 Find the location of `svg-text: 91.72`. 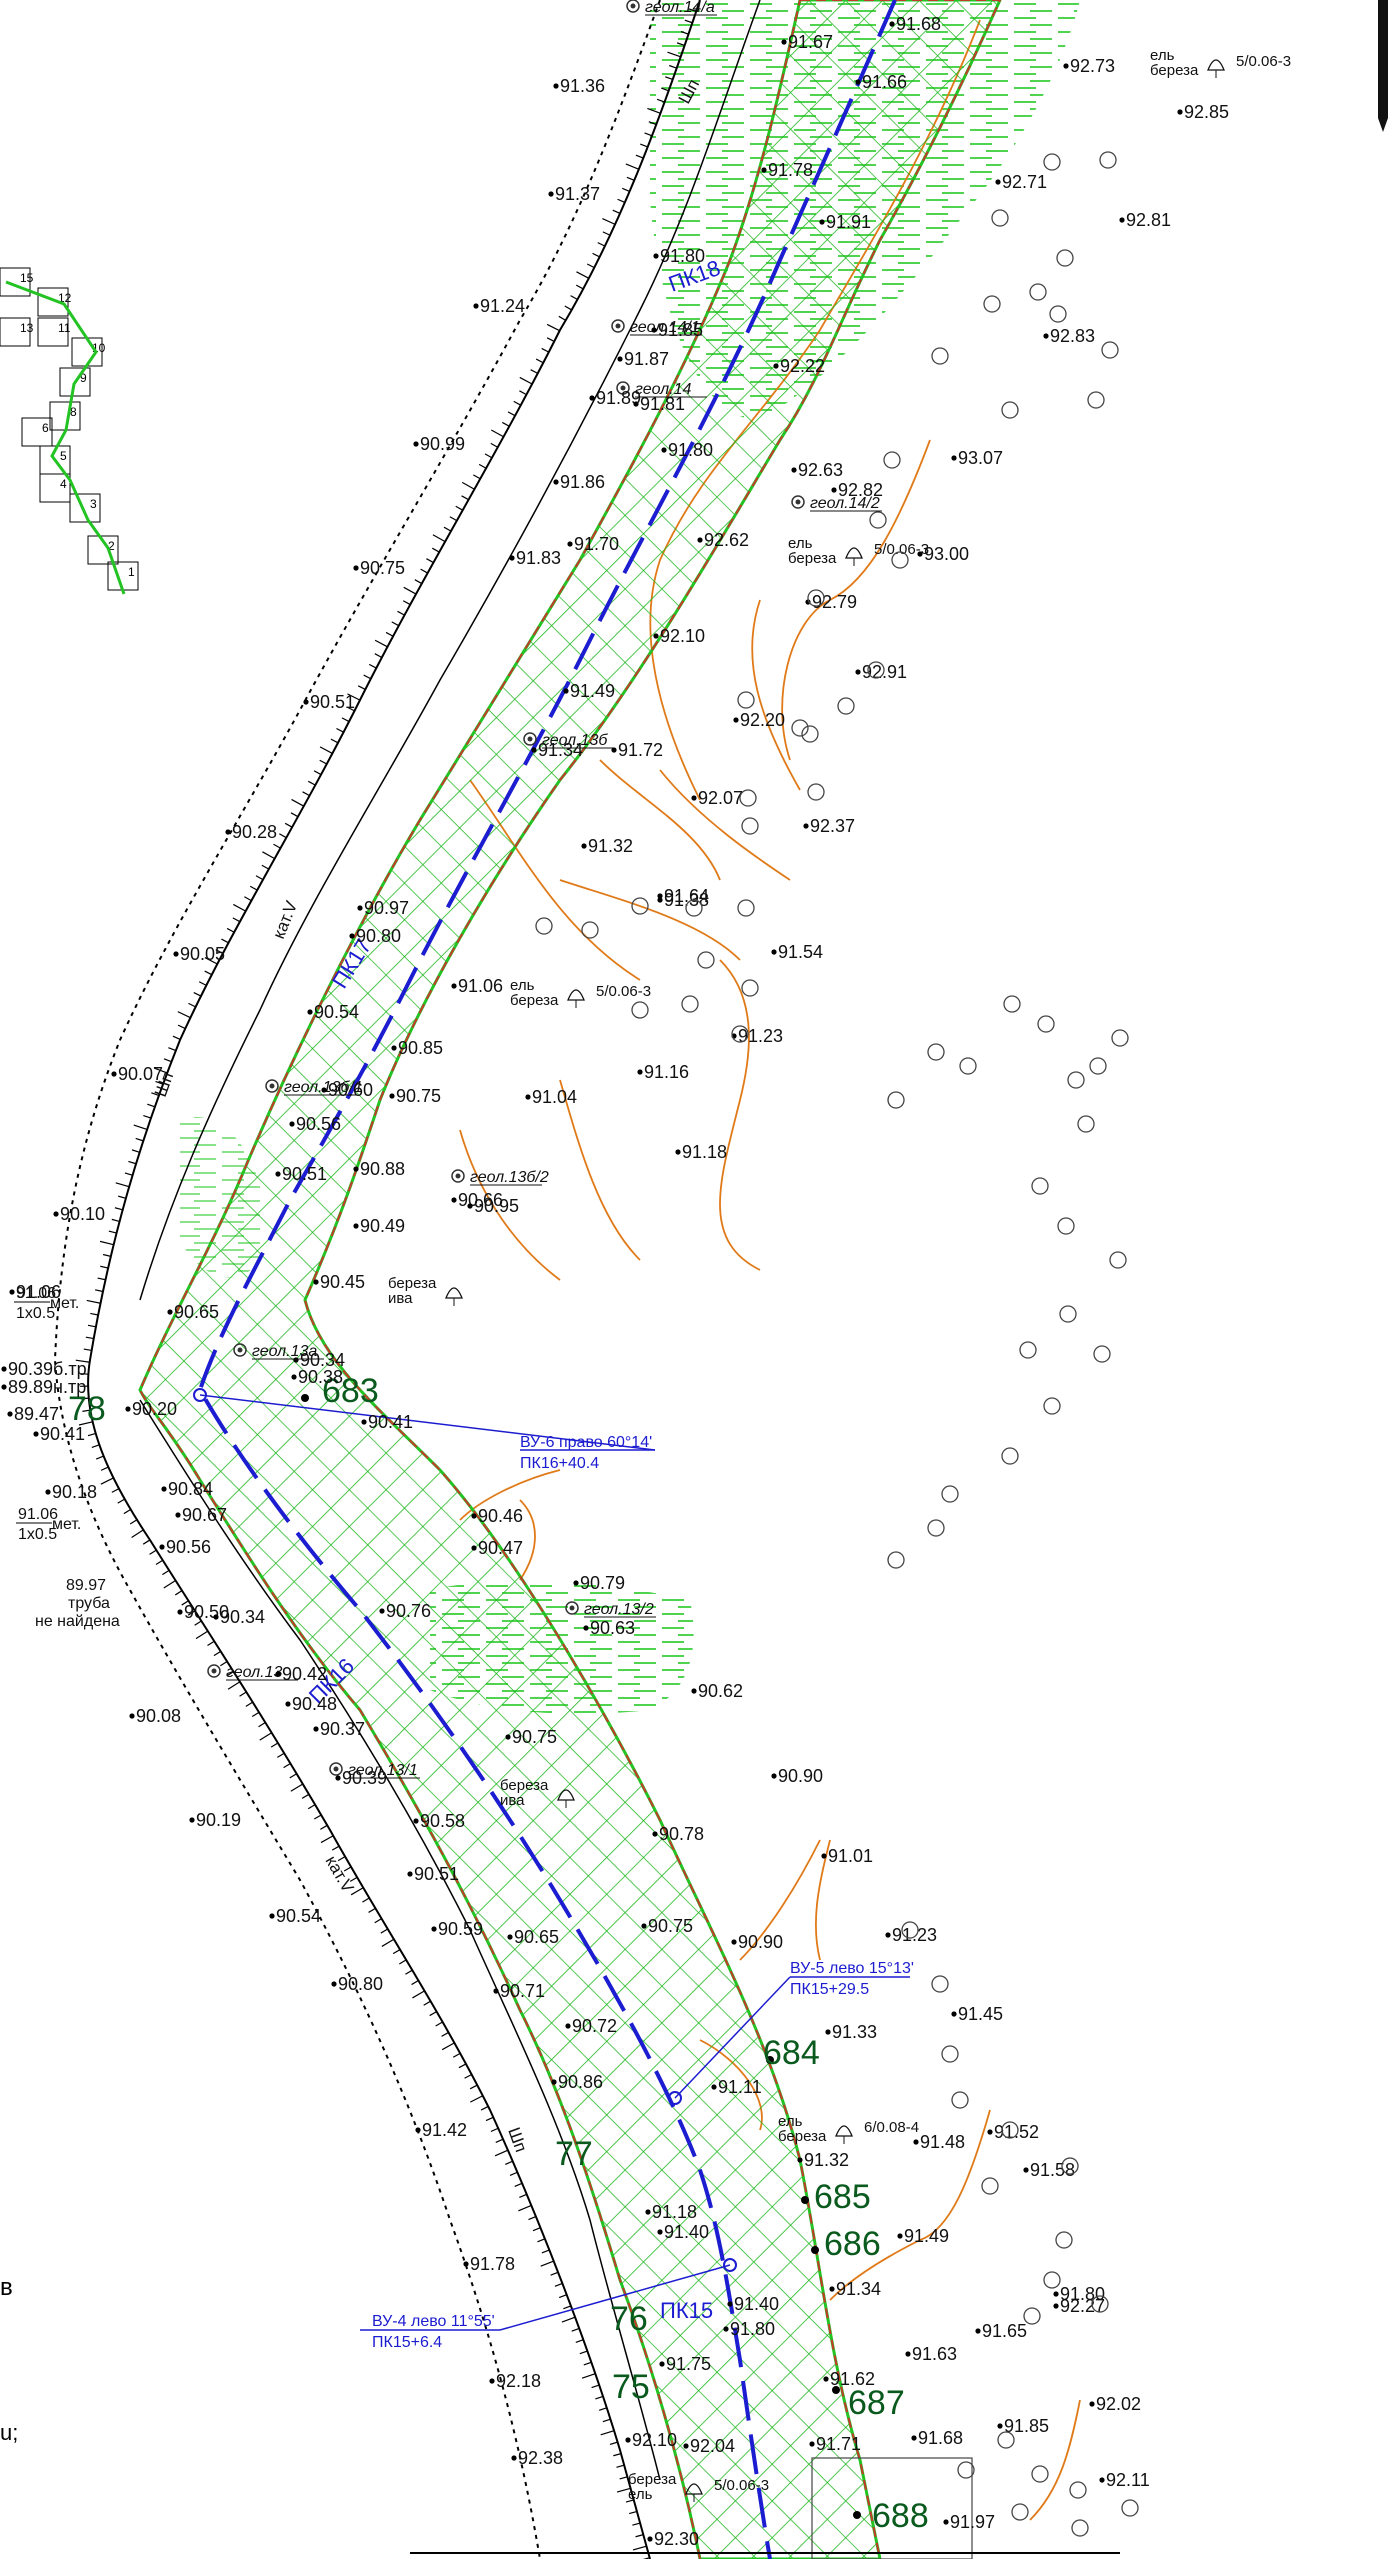

svg-text: 91.72 is located at coordinates (640, 750).